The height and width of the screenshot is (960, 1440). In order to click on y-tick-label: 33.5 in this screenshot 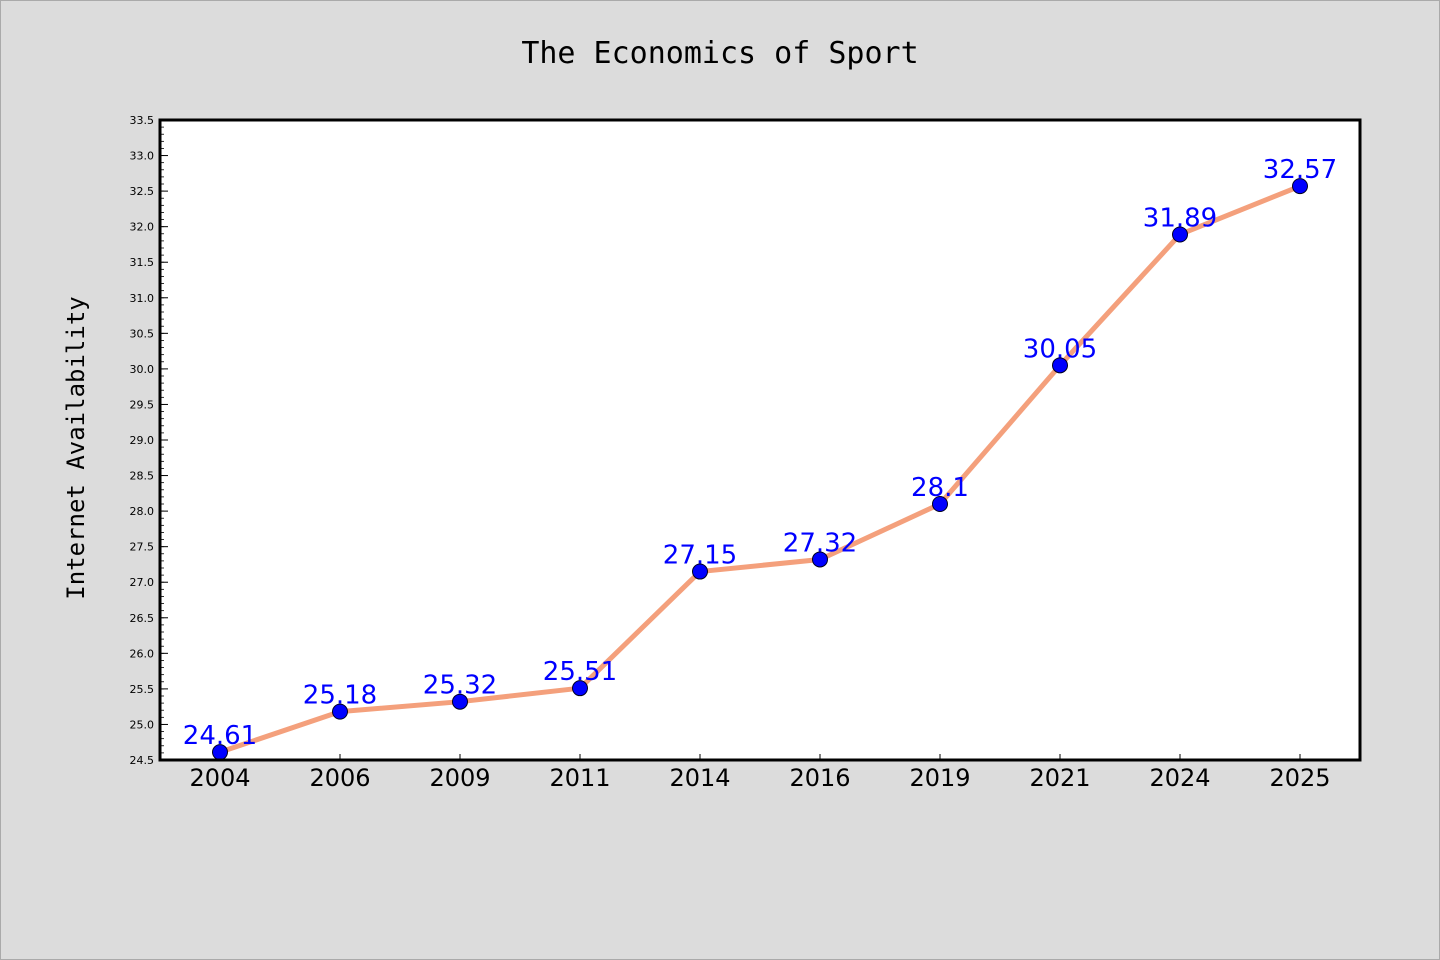, I will do `click(142, 120)`.